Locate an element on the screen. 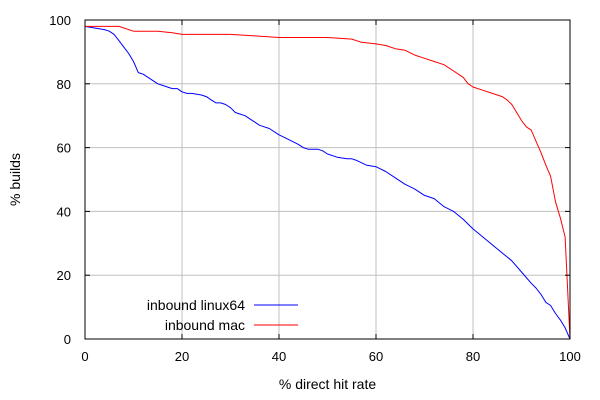 The height and width of the screenshot is (400, 600). x-tick-label: 40 is located at coordinates (279, 356).